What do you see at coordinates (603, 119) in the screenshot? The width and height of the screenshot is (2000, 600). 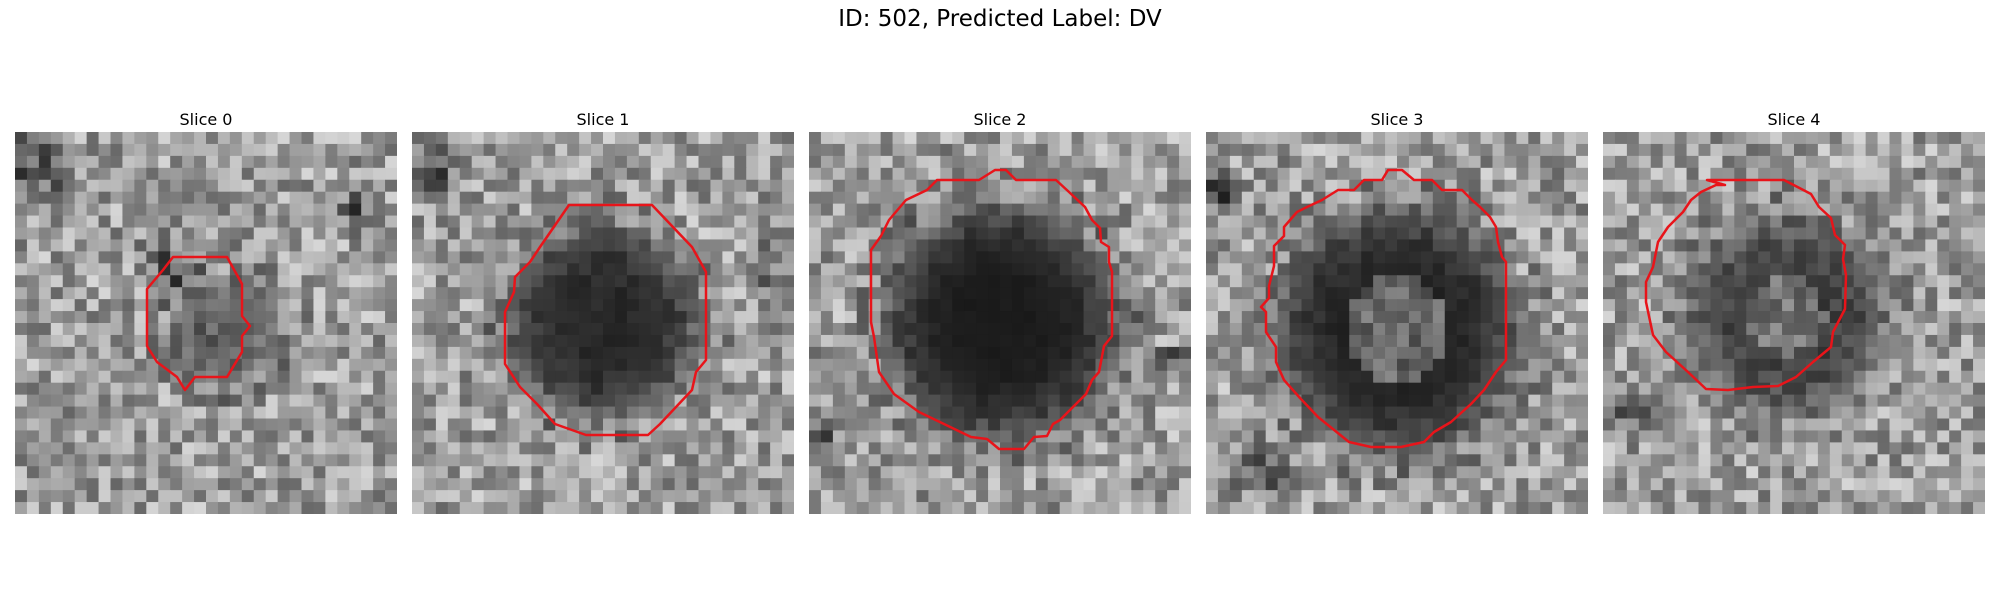 I see `slice-title: Slice 1` at bounding box center [603, 119].